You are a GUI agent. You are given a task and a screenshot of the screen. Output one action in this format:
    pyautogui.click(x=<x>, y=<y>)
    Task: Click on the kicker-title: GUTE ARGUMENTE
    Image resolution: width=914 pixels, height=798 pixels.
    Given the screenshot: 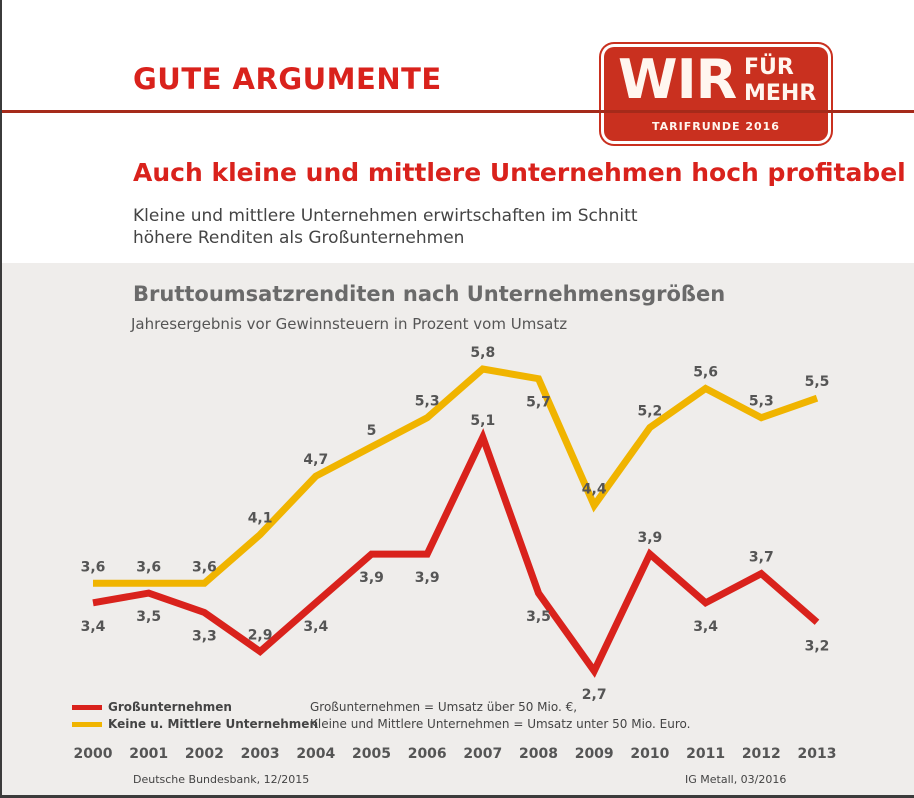 What is the action you would take?
    pyautogui.click(x=287, y=79)
    